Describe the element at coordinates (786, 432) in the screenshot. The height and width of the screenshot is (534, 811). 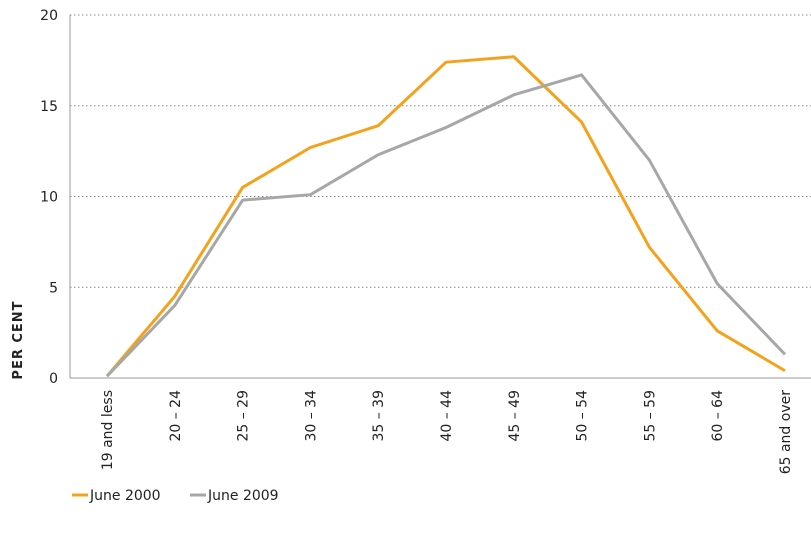
I see `x-tick-label: 65 and over` at that location.